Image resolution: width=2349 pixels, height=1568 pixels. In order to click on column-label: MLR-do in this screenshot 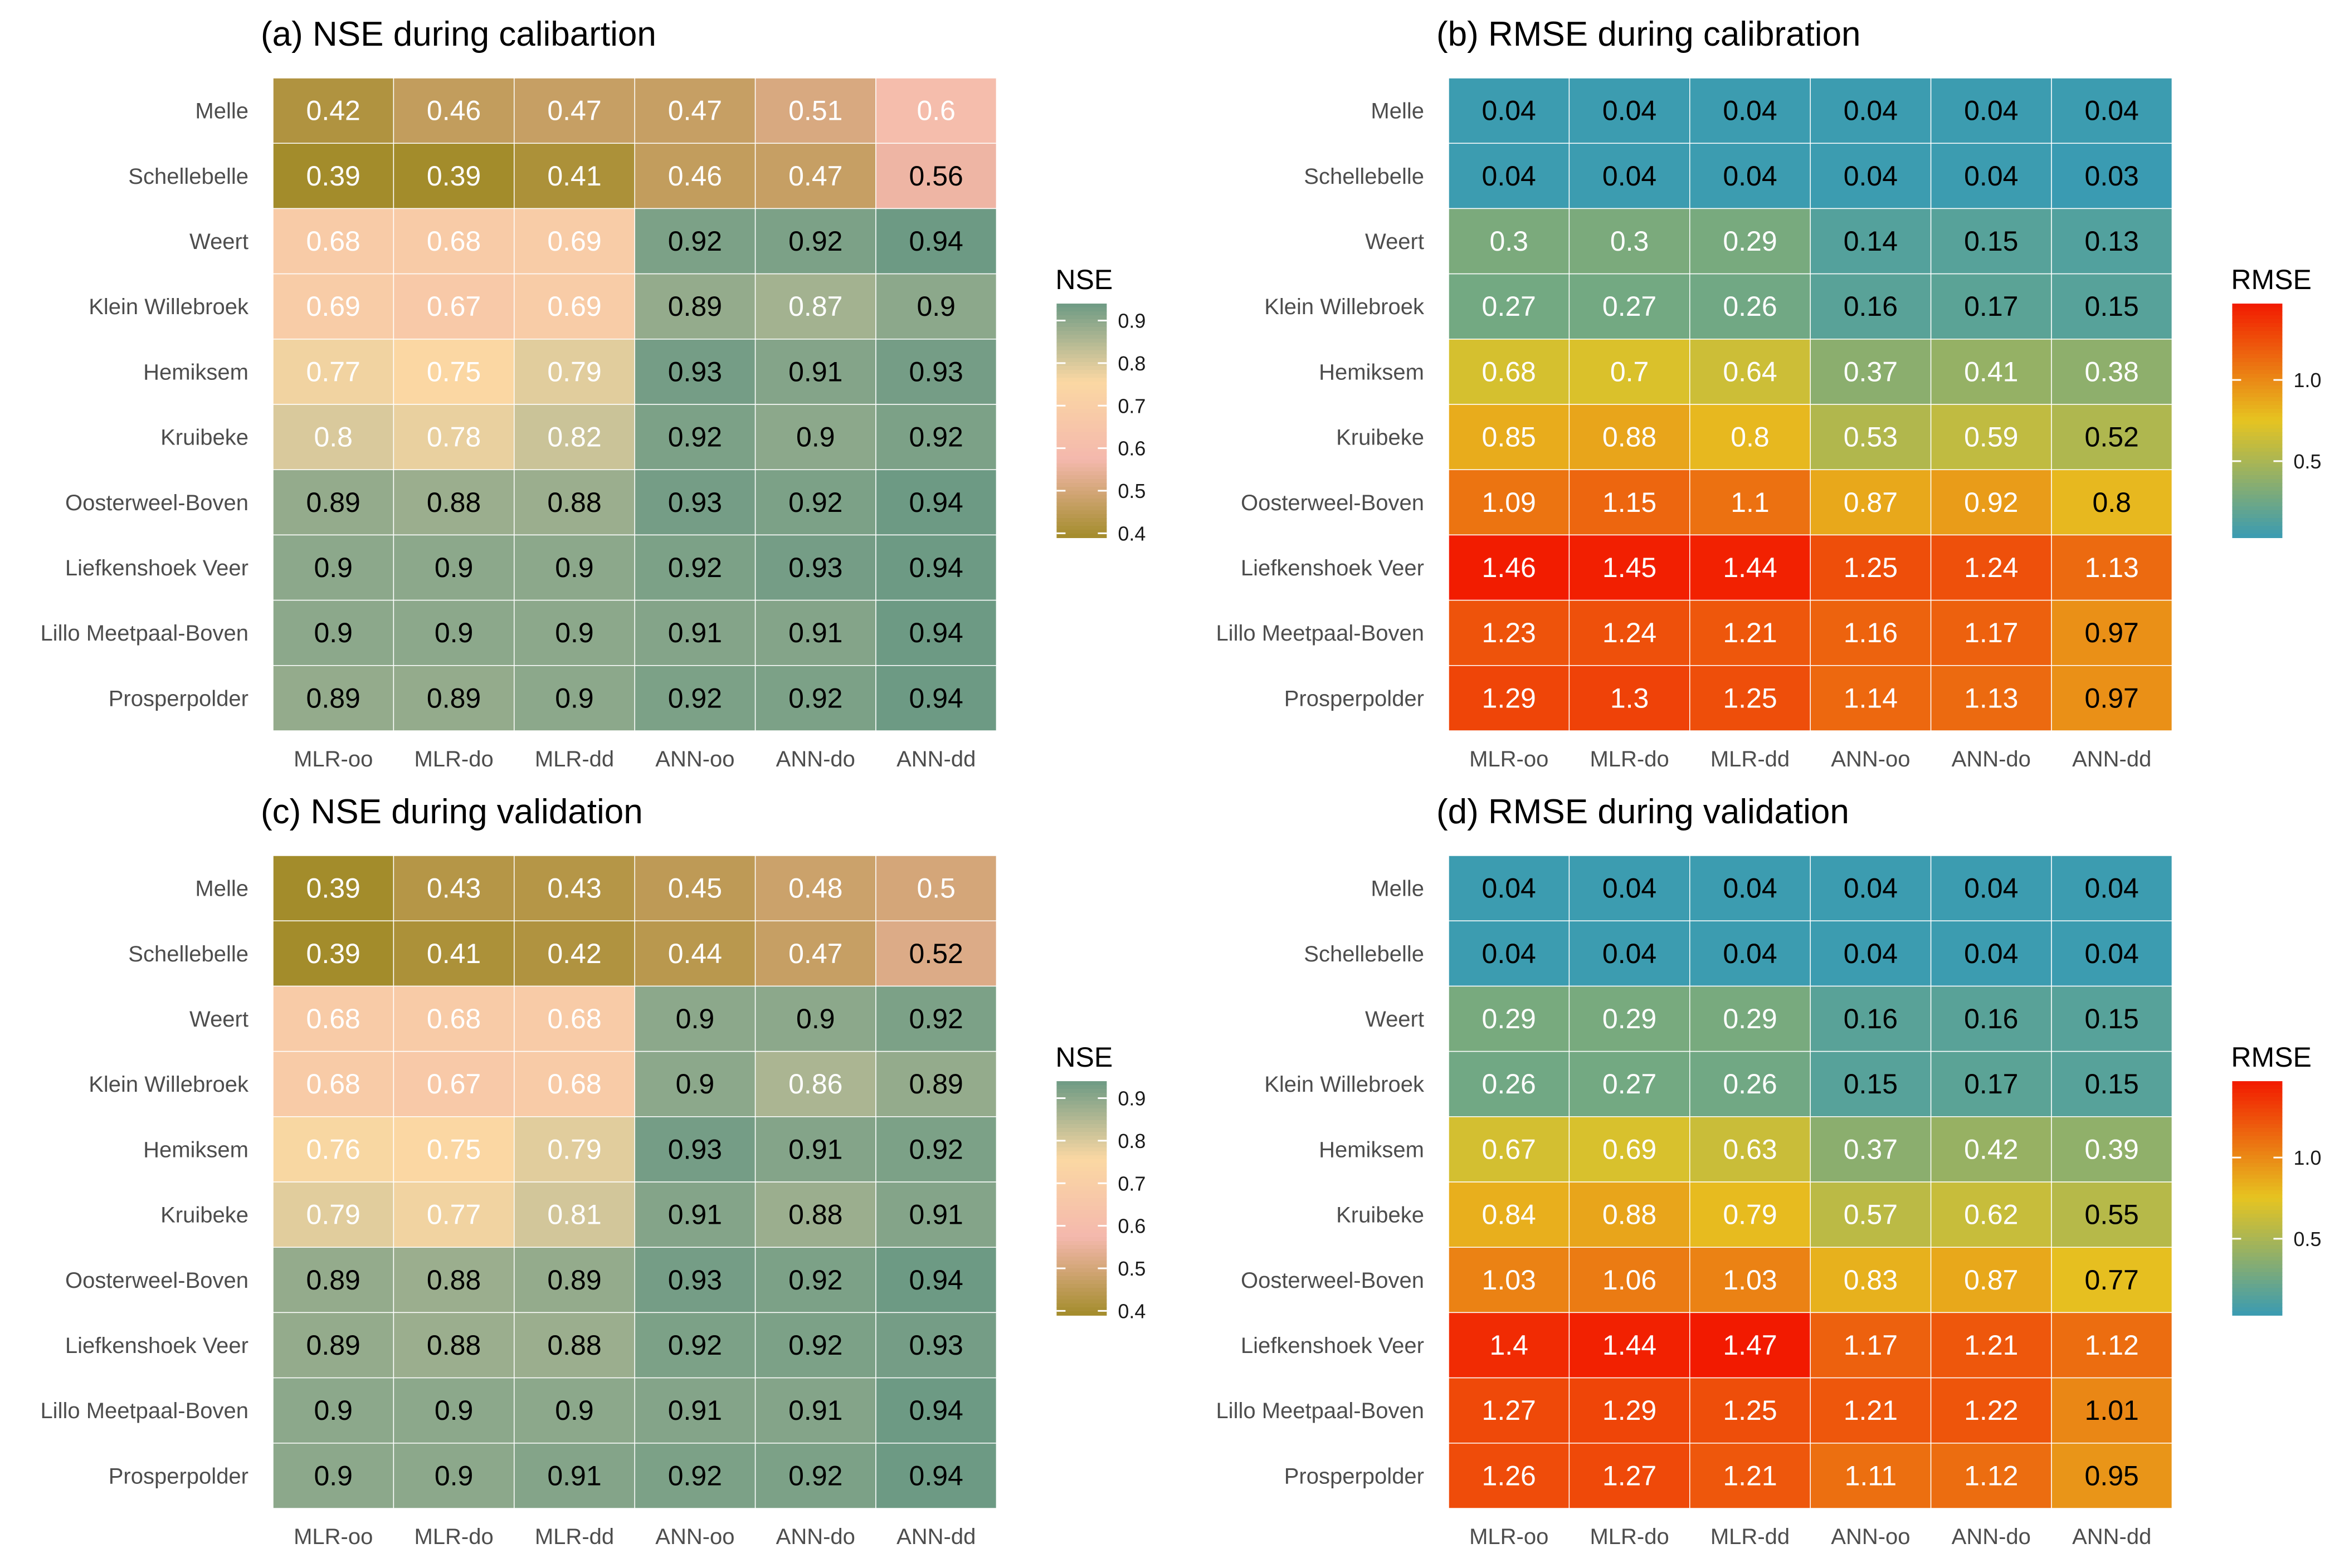, I will do `click(453, 759)`.